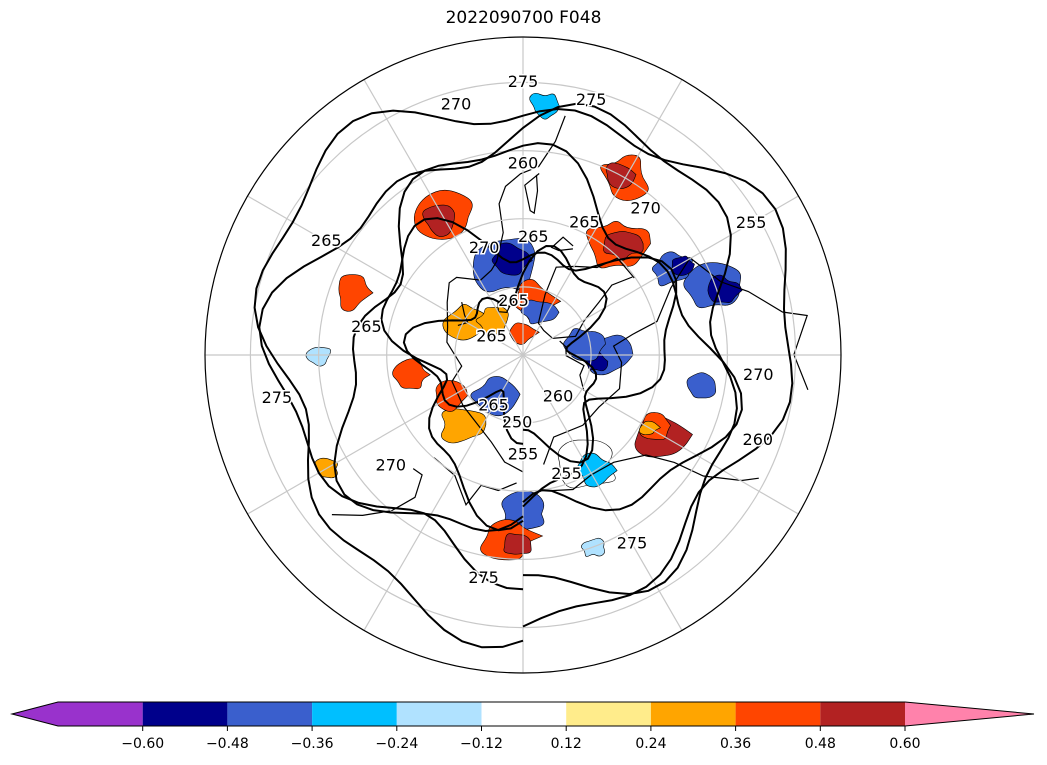  Describe the element at coordinates (227, 744) in the screenshot. I see `colorbar-tick-label: −0.48` at that location.